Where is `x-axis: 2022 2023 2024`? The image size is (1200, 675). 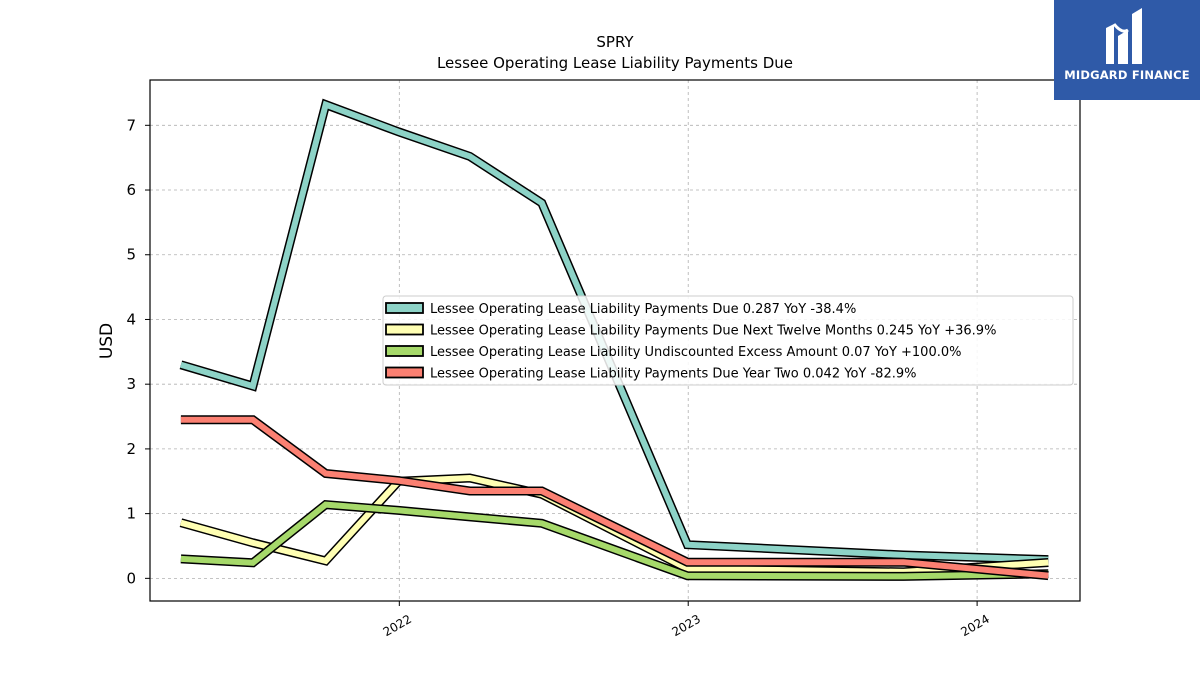 x-axis: 2022 2023 2024 is located at coordinates (686, 620).